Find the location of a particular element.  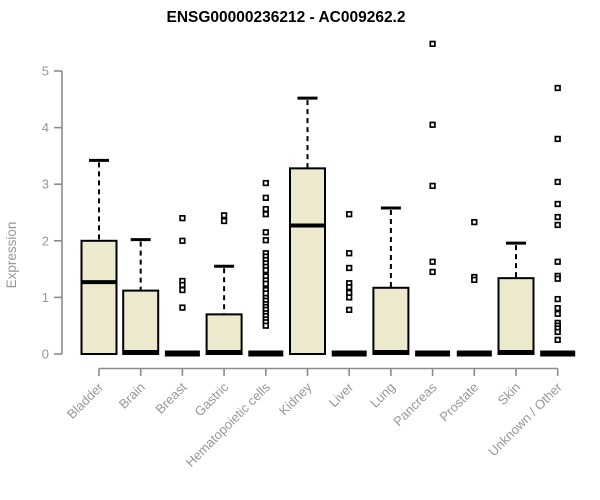

box-lung is located at coordinates (391, 321).